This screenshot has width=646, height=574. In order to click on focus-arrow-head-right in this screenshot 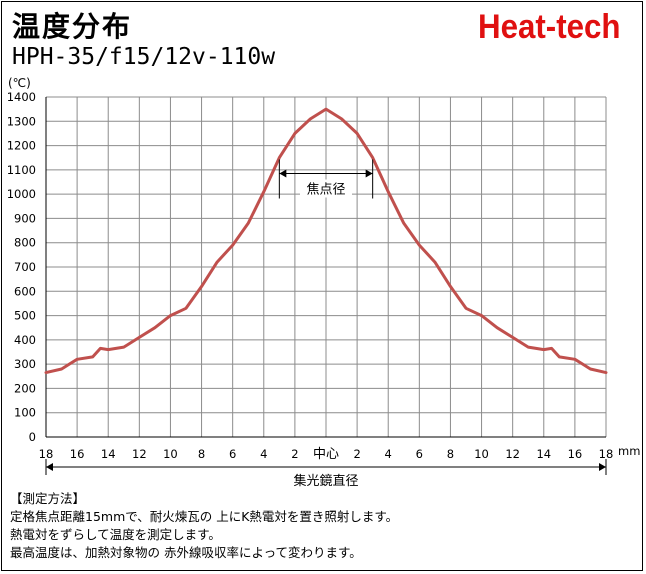, I will do `click(369, 173)`.